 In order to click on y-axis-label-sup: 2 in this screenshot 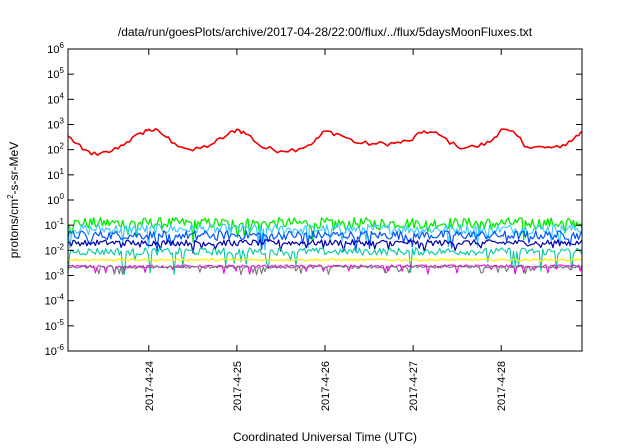, I will do `click(10, 196)`.